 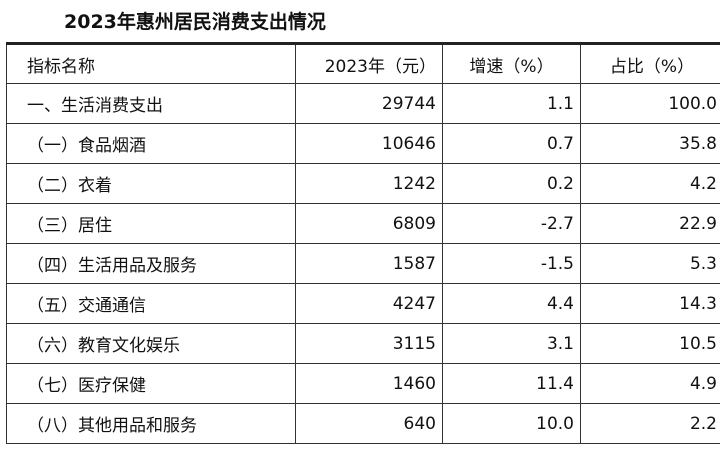 I want to click on table-row: 一、生活消费支出 29744 1.1 100.0, so click(x=363, y=103).